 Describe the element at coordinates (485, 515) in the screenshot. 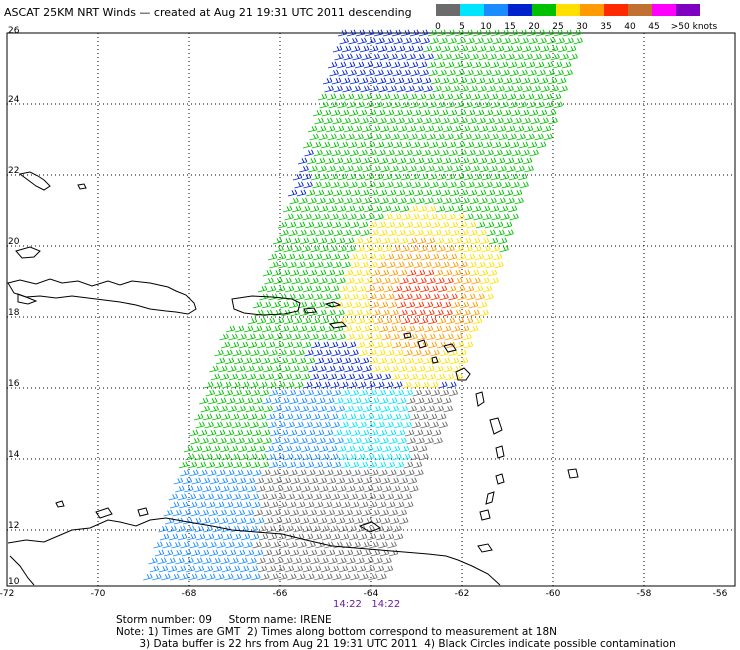

I see `coastline-grenada` at that location.